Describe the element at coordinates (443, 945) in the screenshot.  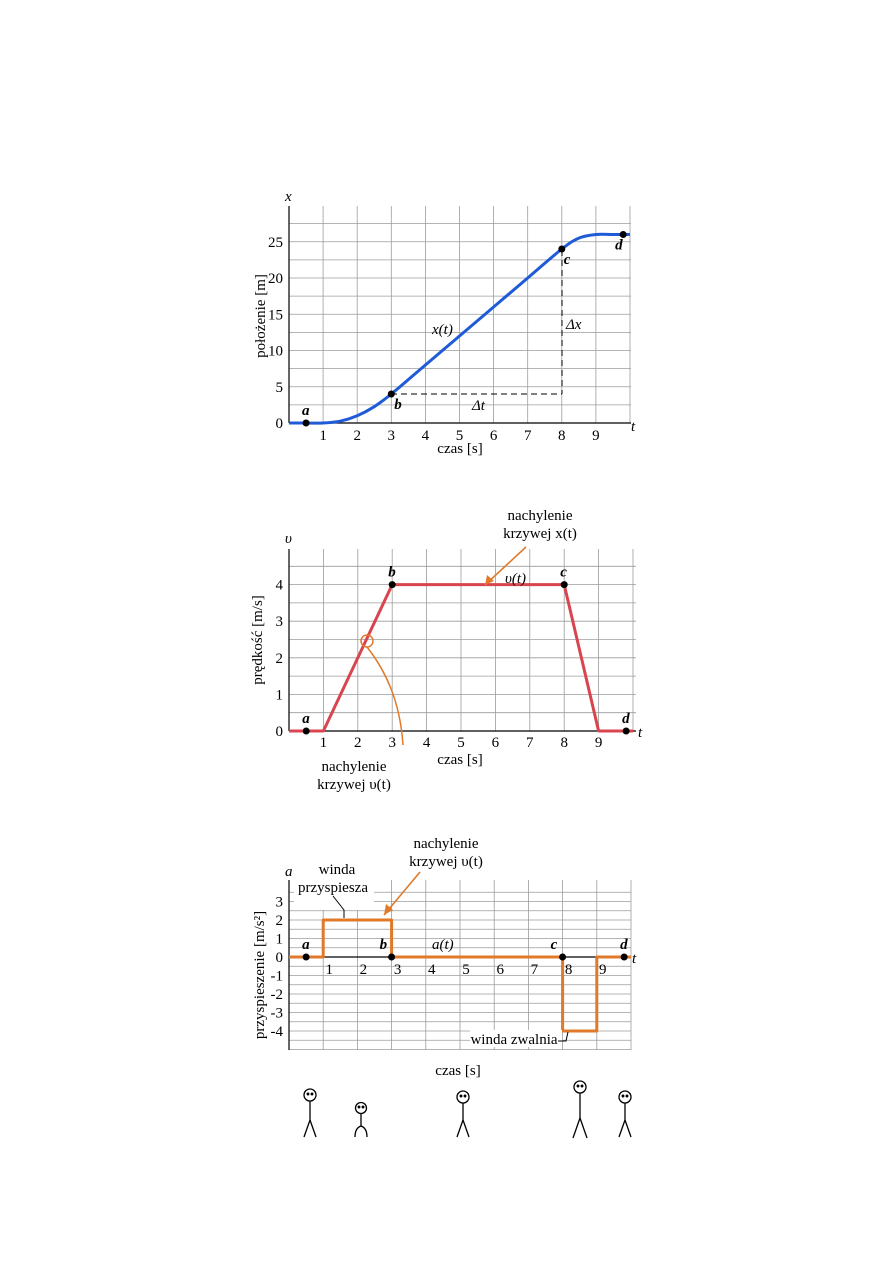
I see `acceleration-series-label: a(t)` at that location.